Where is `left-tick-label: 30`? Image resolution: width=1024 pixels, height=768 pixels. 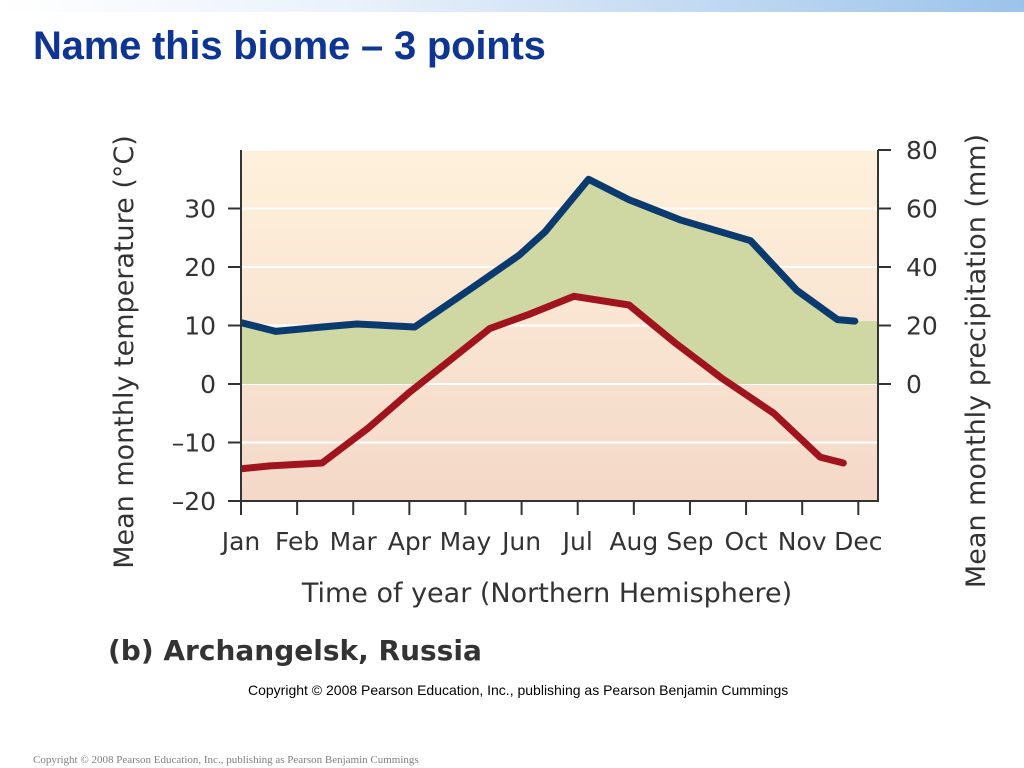 left-tick-label: 30 is located at coordinates (200, 209).